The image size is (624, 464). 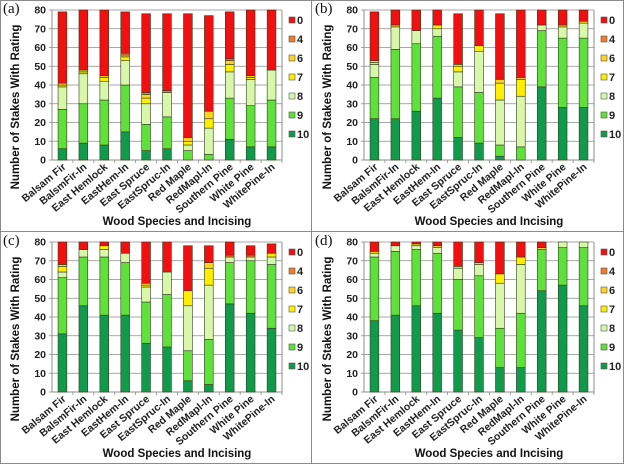 What do you see at coordinates (352, 67) in the screenshot?
I see `y-tick-label: 50` at bounding box center [352, 67].